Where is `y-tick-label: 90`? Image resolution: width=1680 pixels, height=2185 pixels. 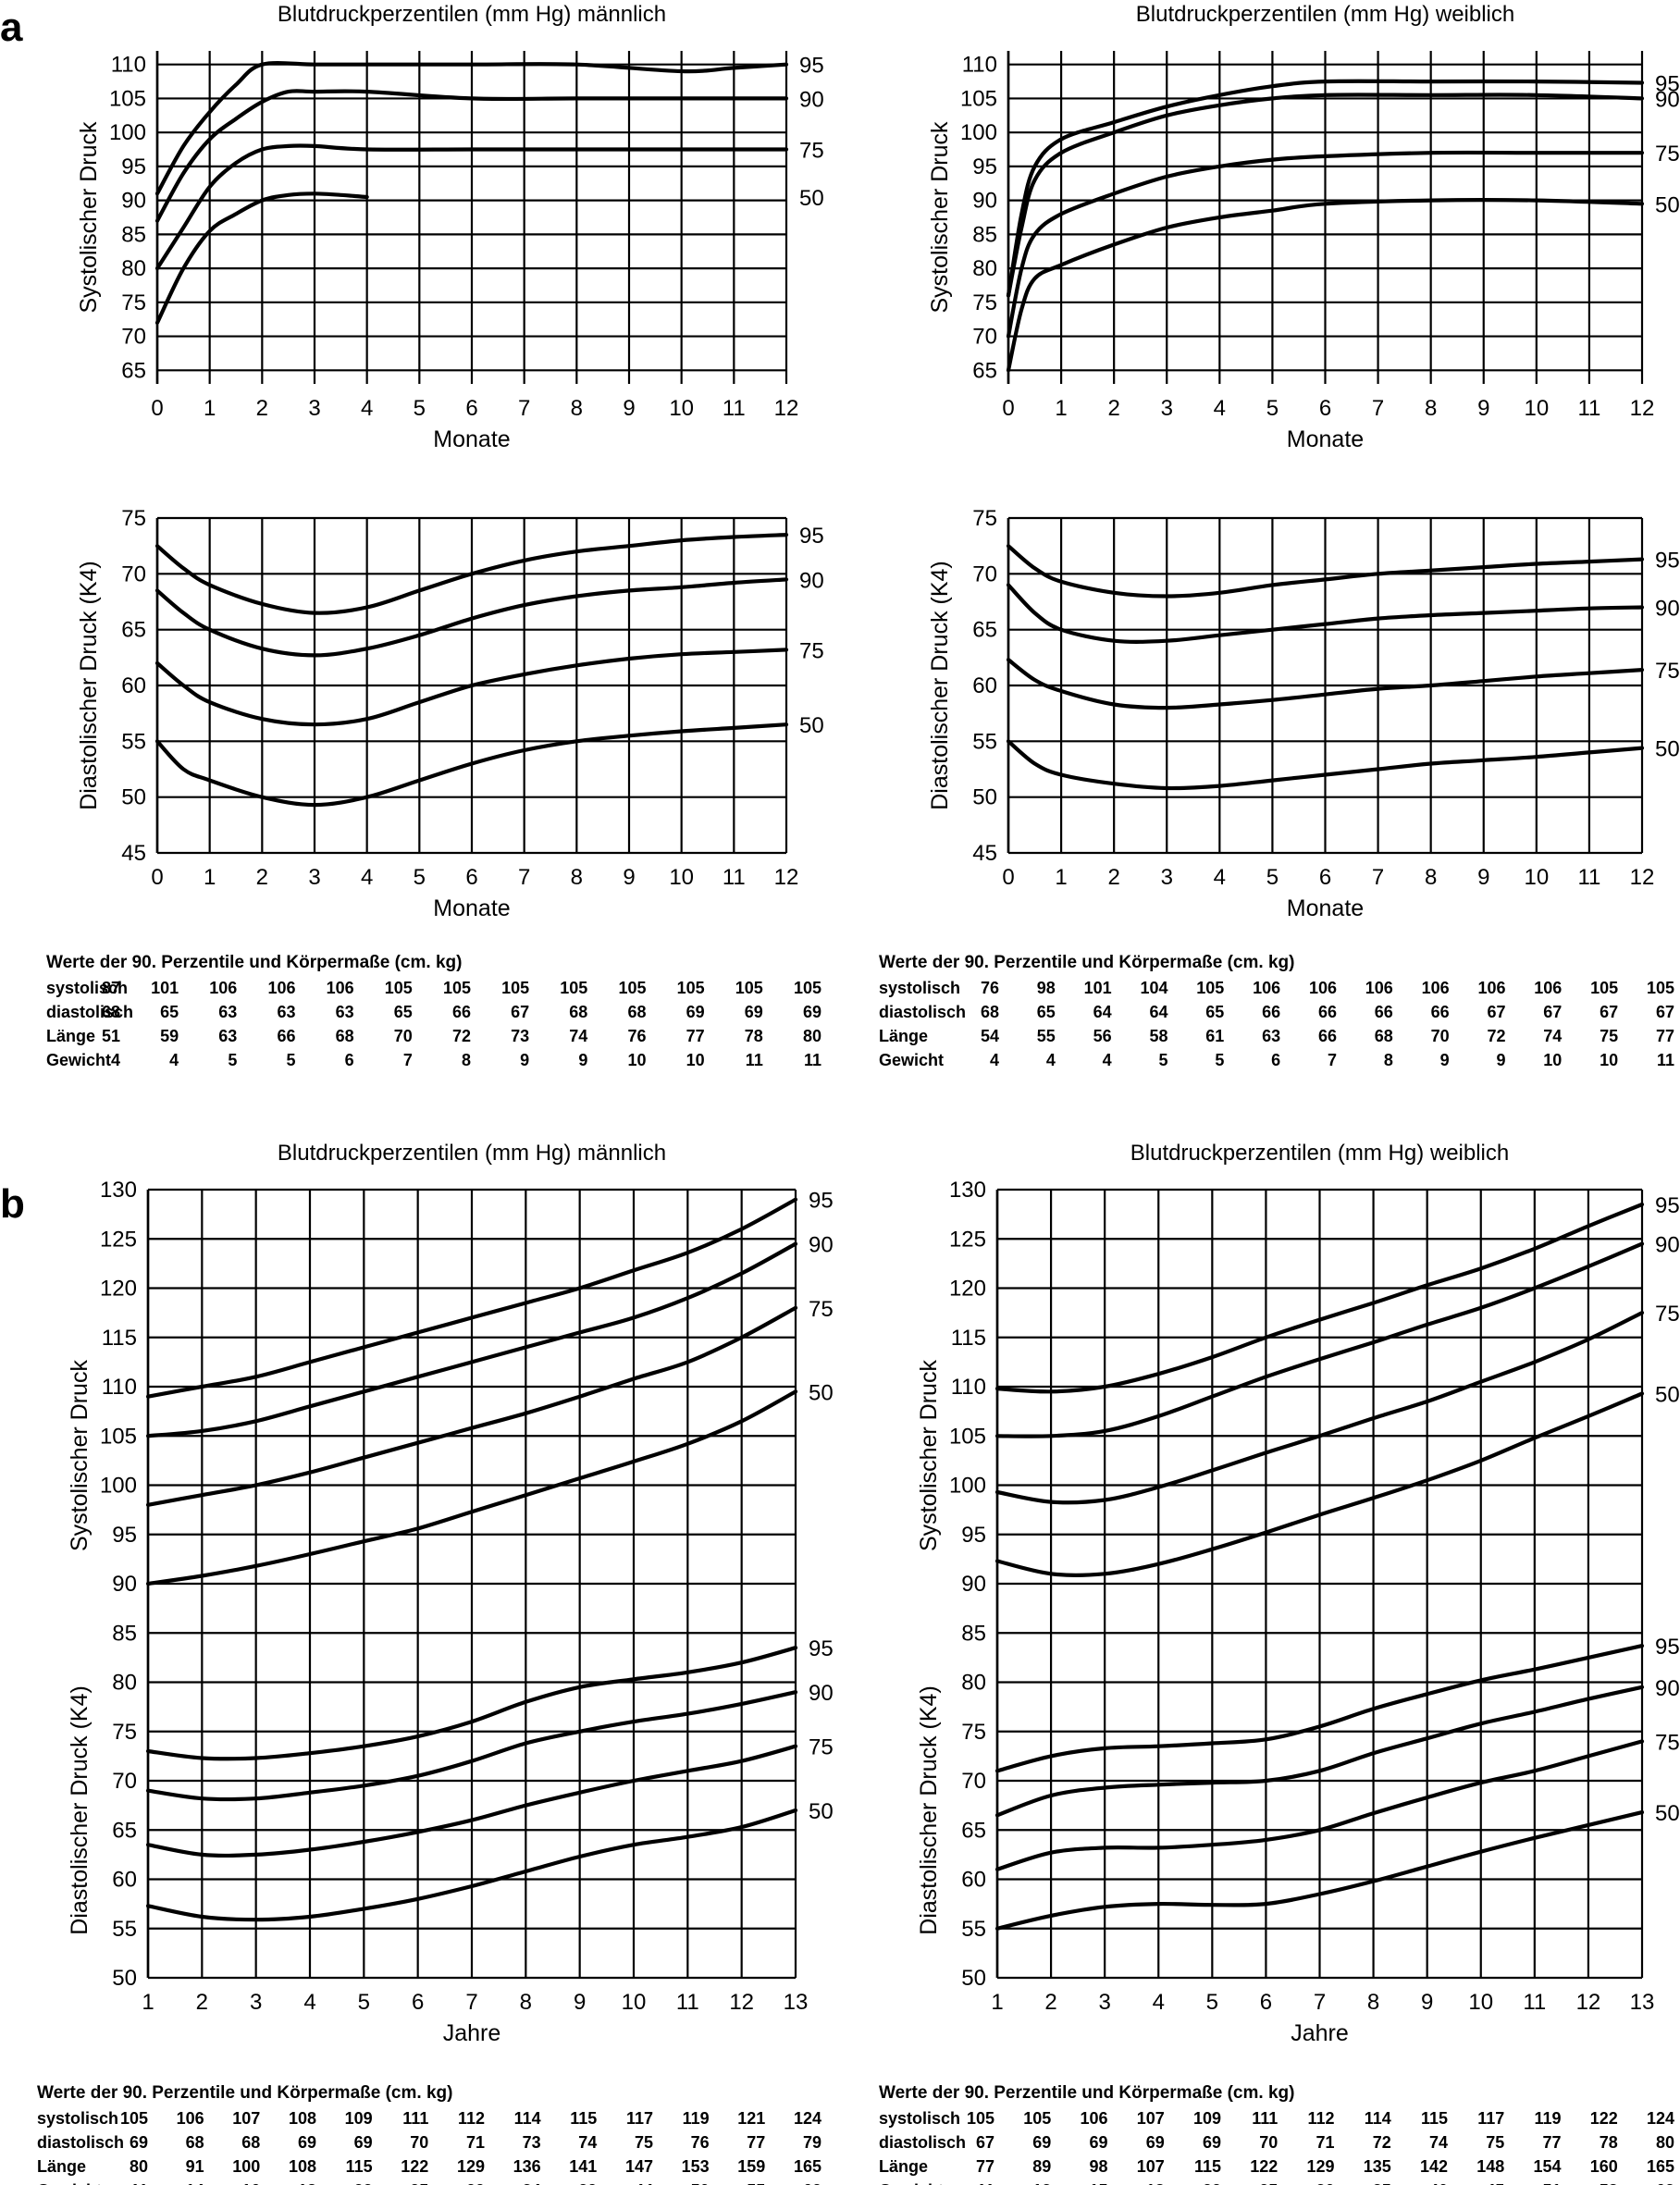 y-tick-label: 90 is located at coordinates (984, 201).